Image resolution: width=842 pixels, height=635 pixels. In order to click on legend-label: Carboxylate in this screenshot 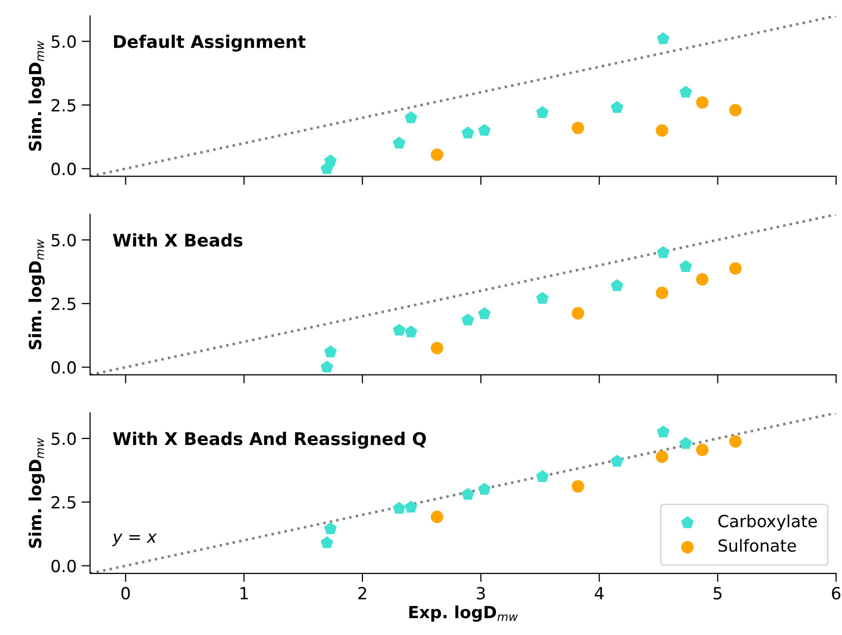, I will do `click(767, 522)`.